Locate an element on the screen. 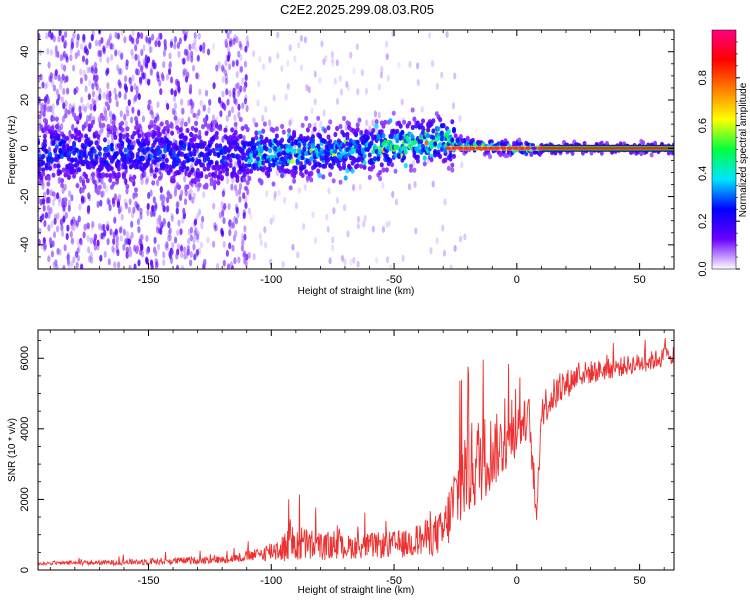 This screenshot has width=750, height=600. colorbar-tick-label: 0.2 is located at coordinates (703, 221).